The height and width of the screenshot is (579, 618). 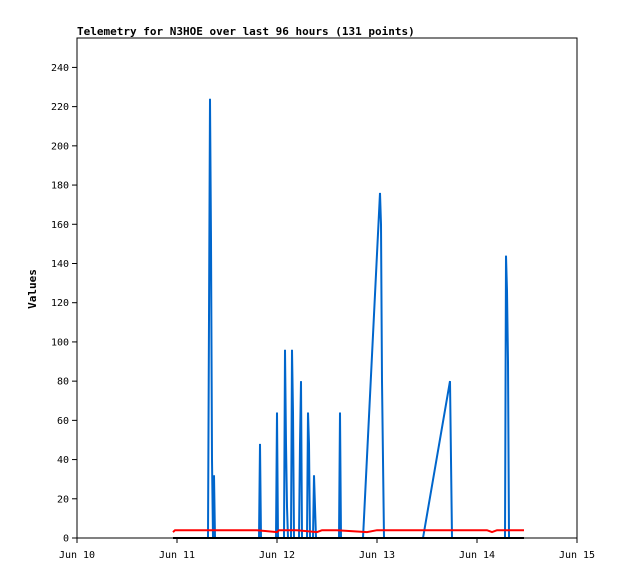 I want to click on y-tick-label: 240, so click(x=60, y=68).